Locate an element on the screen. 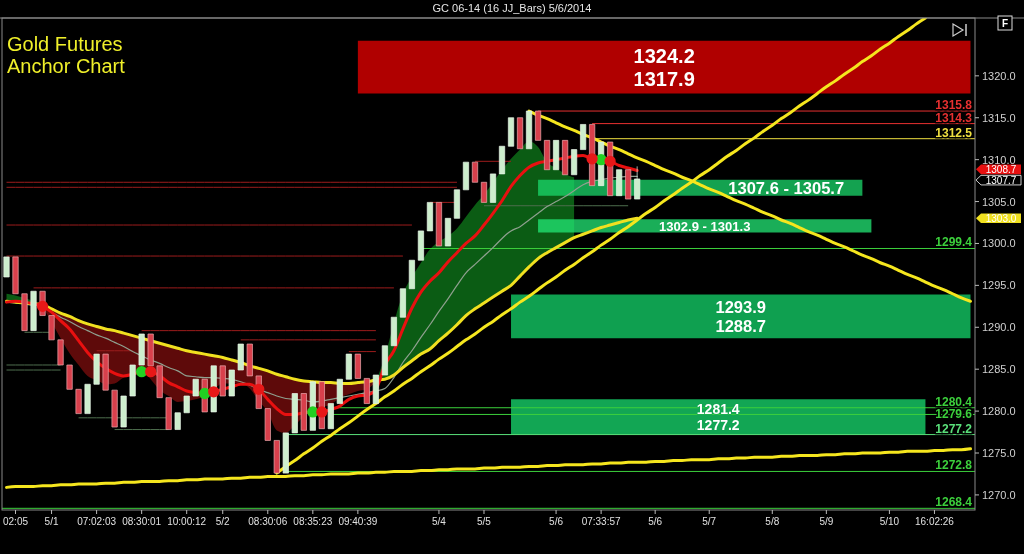 This screenshot has width=1024, height=554. x-tick-label: 08:35:23 is located at coordinates (313, 521).